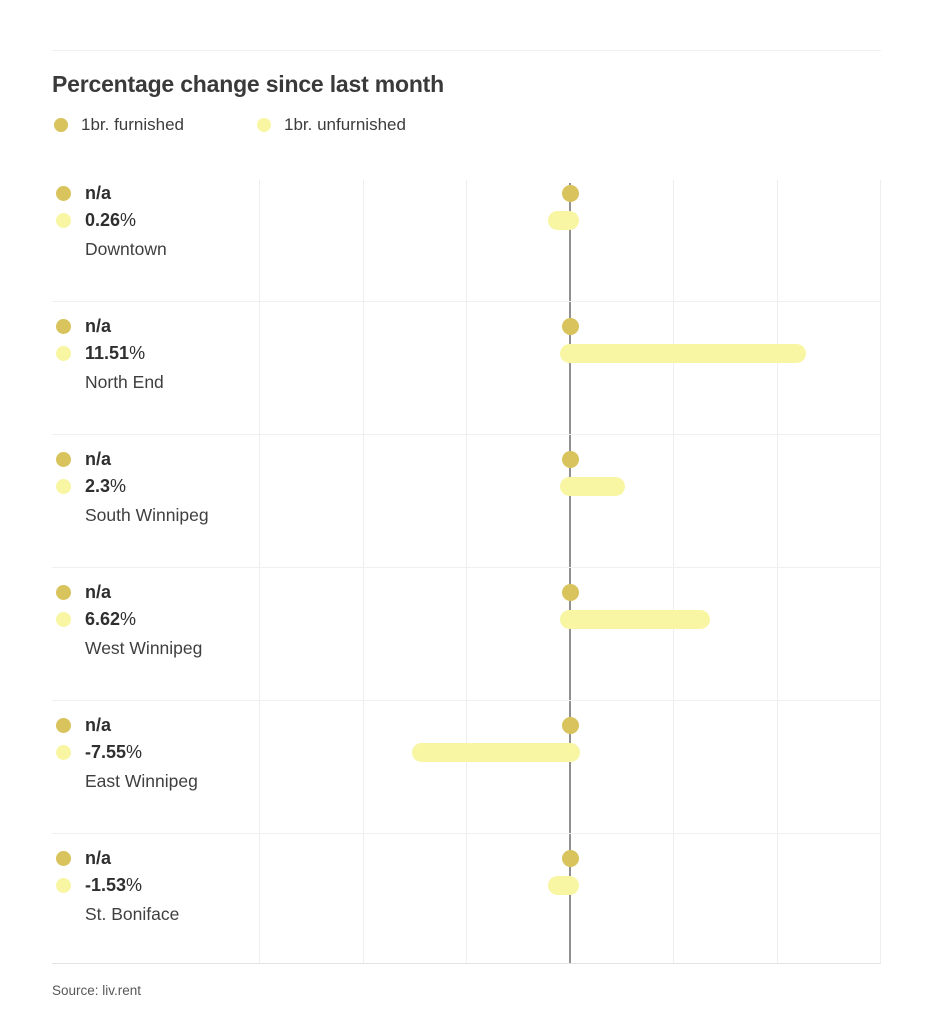 This screenshot has height=1024, width=933. What do you see at coordinates (132, 914) in the screenshot?
I see `category-label: St. Boniface` at bounding box center [132, 914].